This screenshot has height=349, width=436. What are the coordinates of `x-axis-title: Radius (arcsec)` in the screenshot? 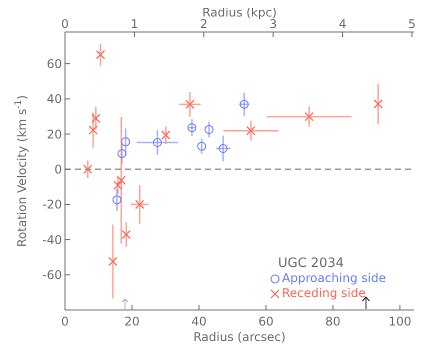 It's located at (239, 337).